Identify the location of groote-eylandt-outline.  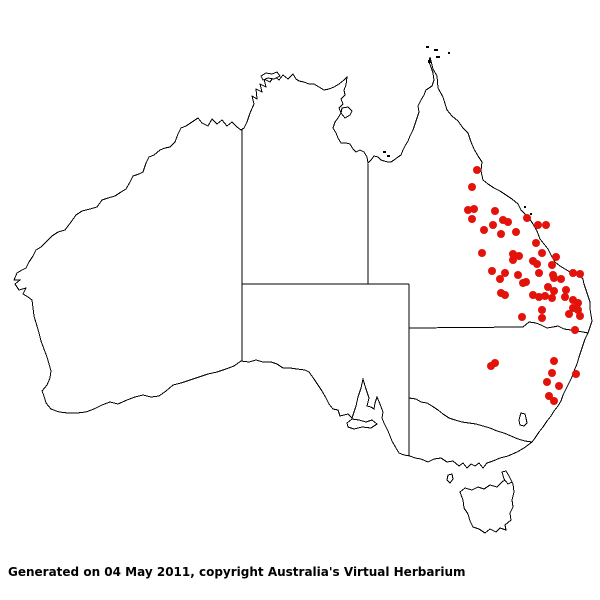
(346, 112).